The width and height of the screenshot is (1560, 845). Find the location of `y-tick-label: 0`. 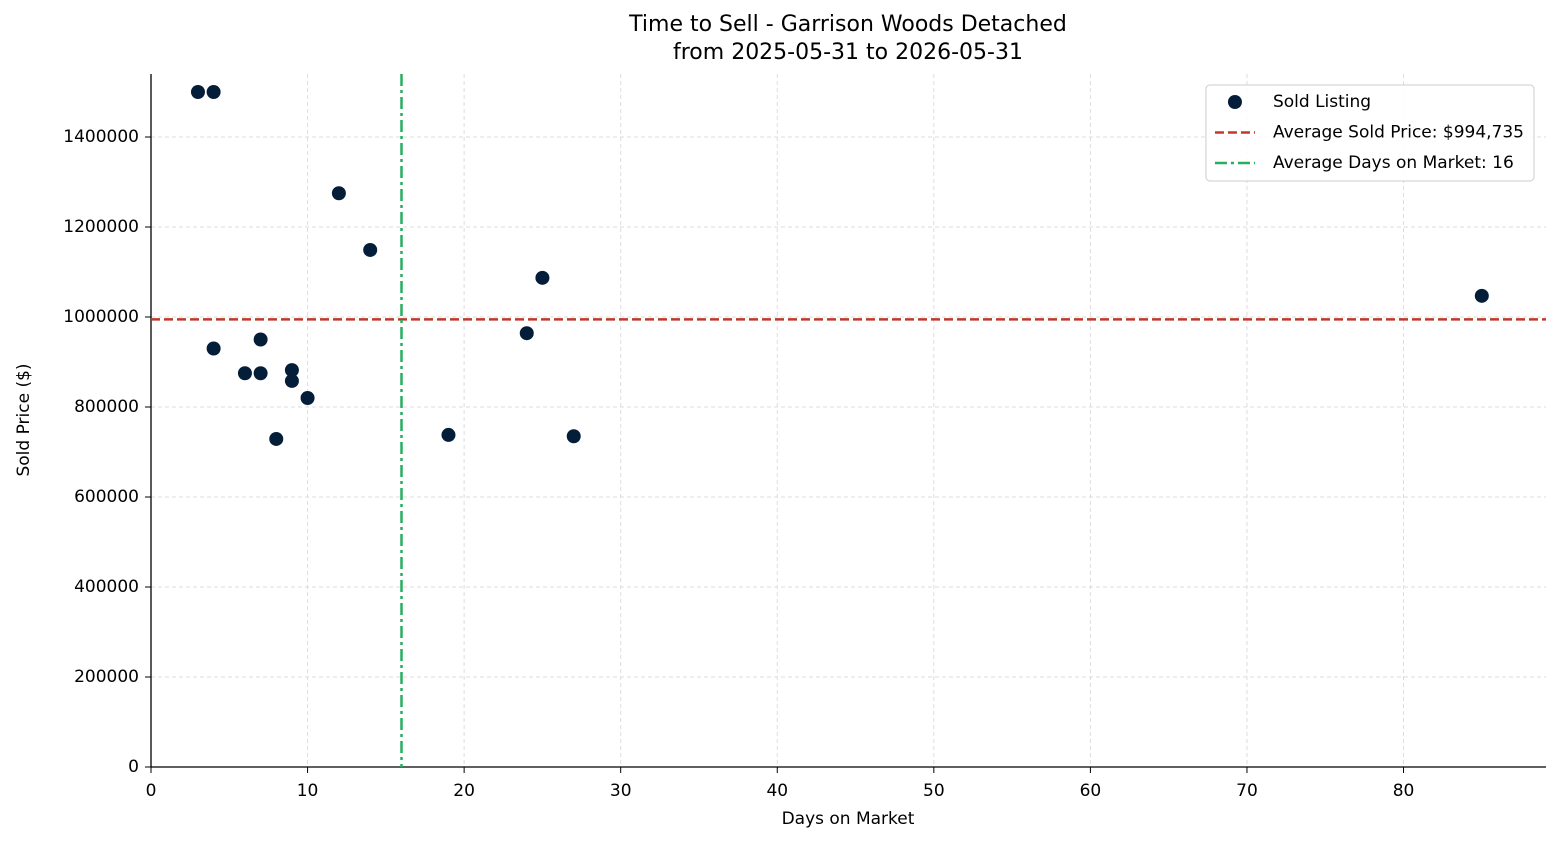

y-tick-label: 0 is located at coordinates (133, 767).